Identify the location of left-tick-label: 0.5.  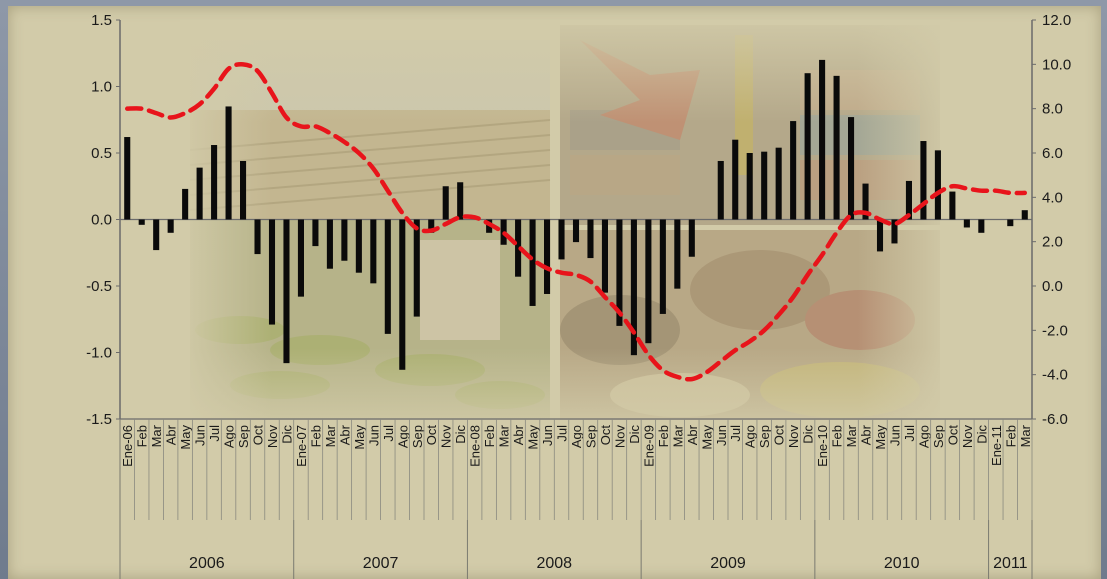
(101, 153).